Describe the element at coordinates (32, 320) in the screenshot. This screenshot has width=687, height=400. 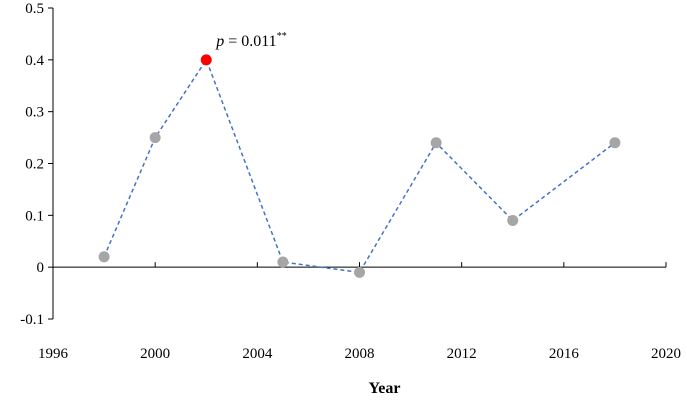
I see `y-tick-label: -0.1` at that location.